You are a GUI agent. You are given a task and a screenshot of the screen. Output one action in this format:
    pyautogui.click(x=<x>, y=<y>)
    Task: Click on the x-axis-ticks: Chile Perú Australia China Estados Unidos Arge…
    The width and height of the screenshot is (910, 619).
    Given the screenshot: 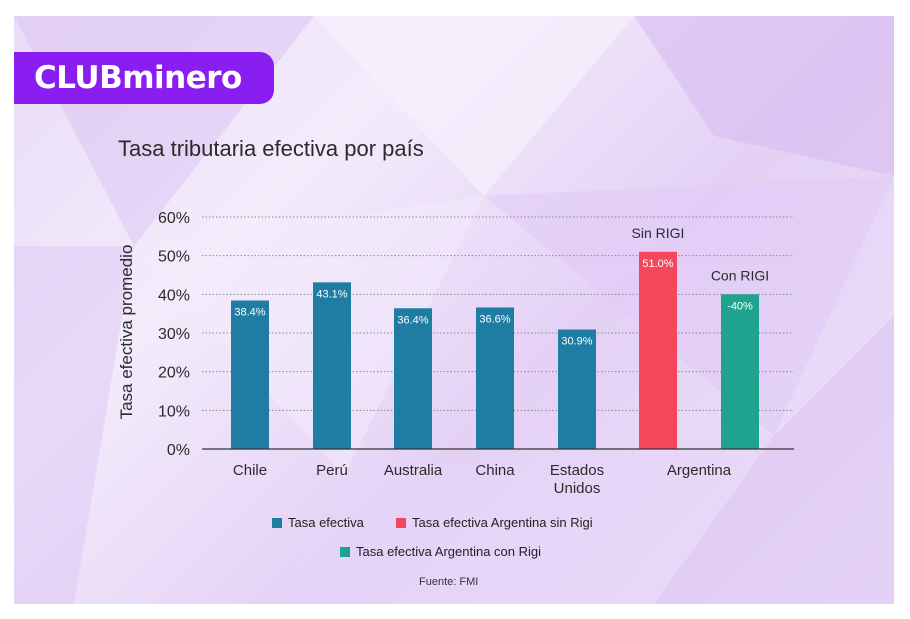 What is the action you would take?
    pyautogui.click(x=482, y=479)
    